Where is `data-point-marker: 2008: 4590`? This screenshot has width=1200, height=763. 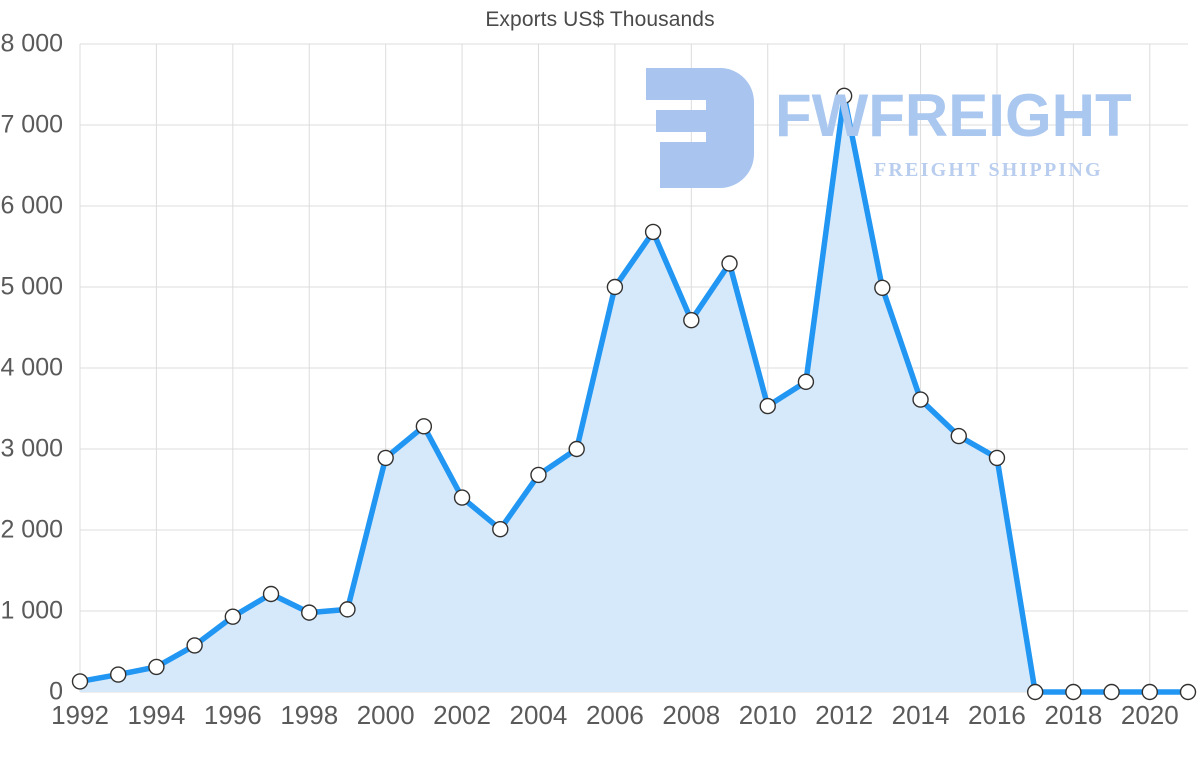
data-point-marker: 2008: 4590 is located at coordinates (691, 320).